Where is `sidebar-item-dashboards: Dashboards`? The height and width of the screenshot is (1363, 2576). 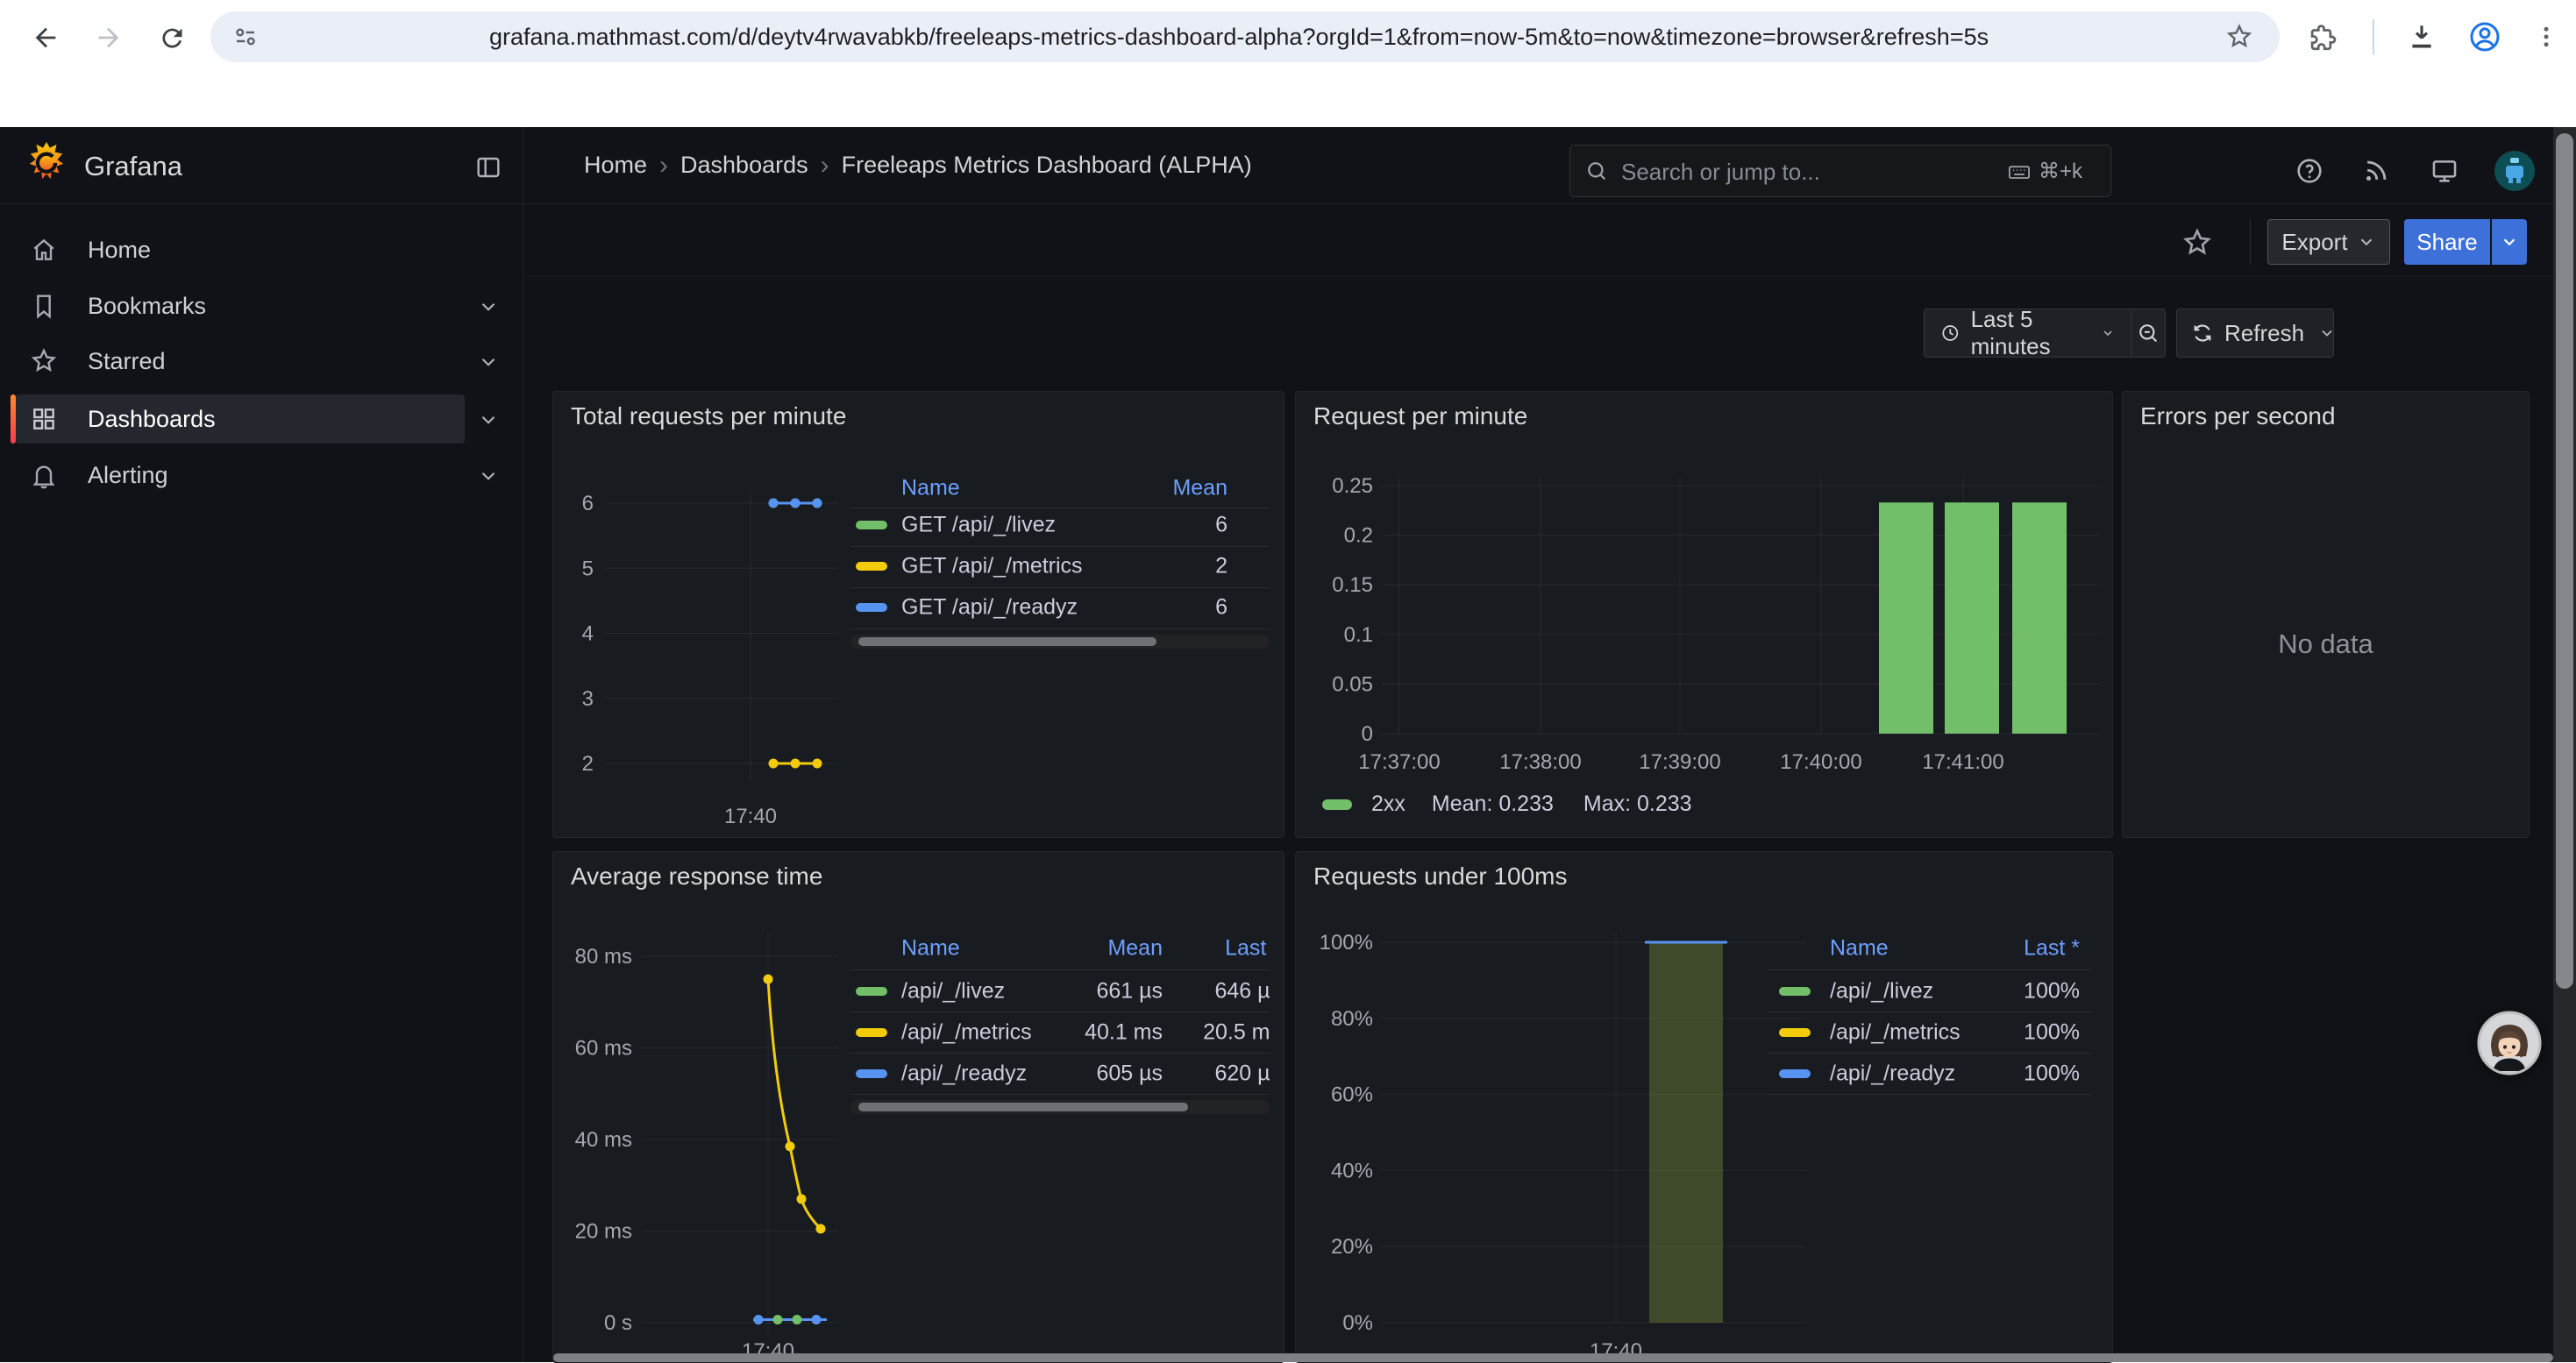
sidebar-item-dashboards: Dashboards is located at coordinates (240, 419).